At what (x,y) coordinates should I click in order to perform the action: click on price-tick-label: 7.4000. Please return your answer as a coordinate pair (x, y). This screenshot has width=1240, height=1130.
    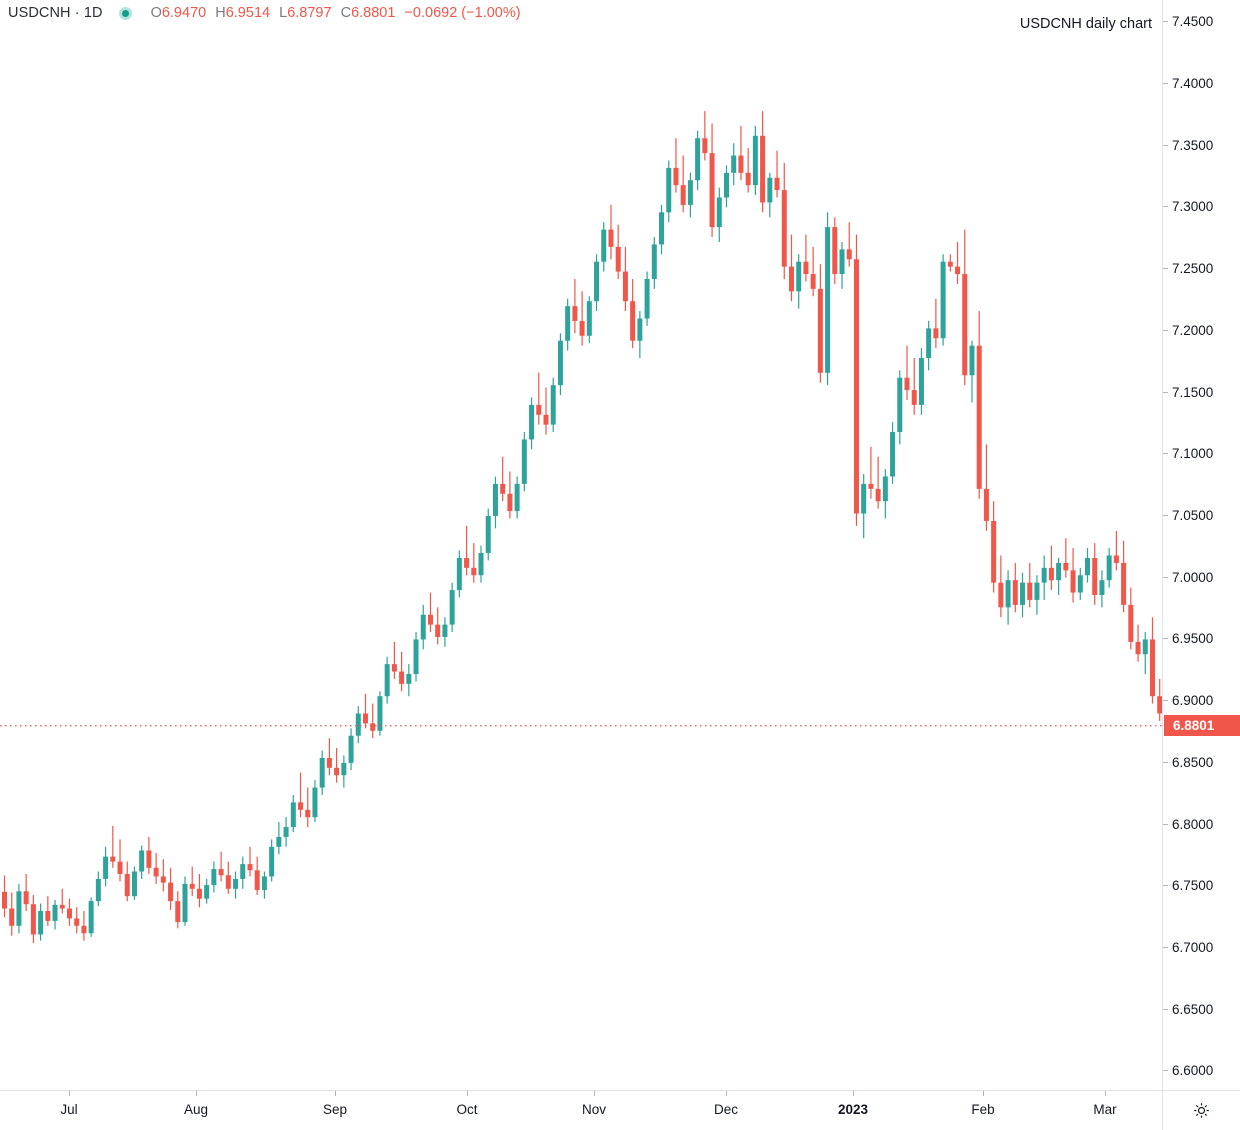
    Looking at the image, I should click on (1193, 83).